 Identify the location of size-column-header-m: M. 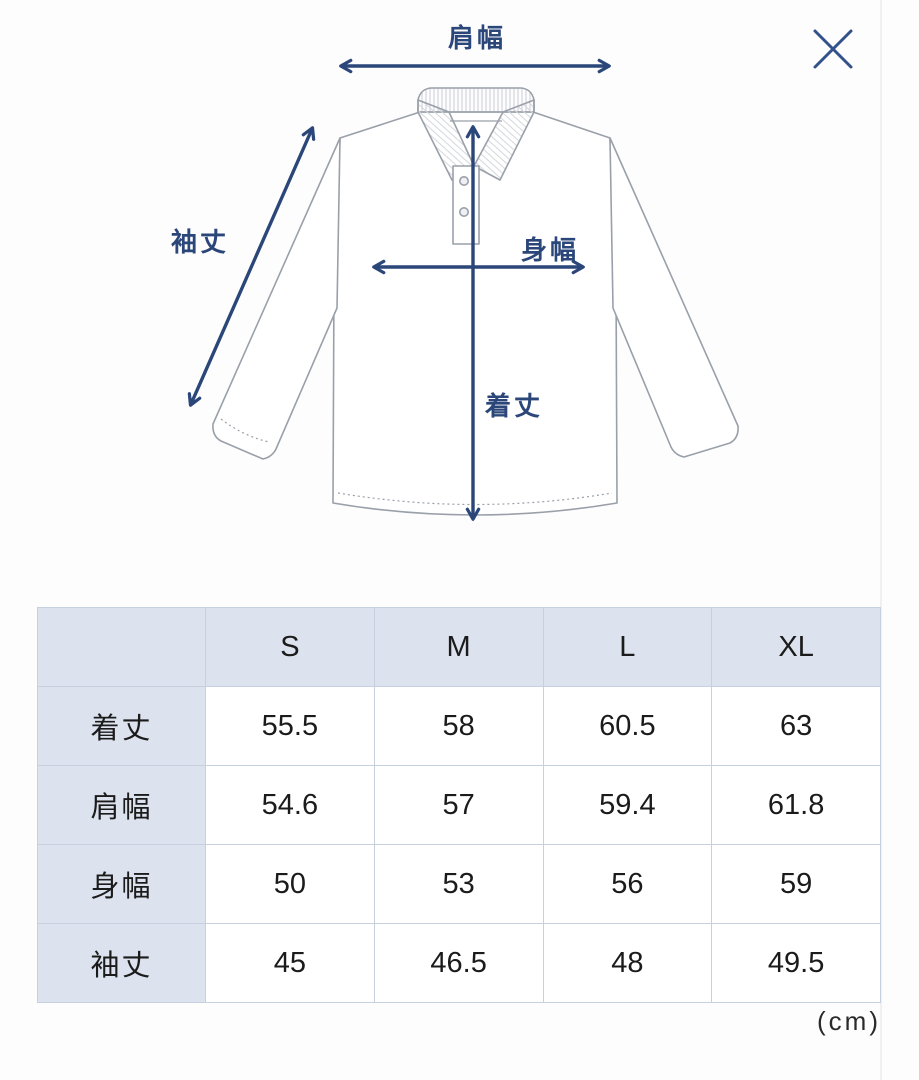
(458, 647).